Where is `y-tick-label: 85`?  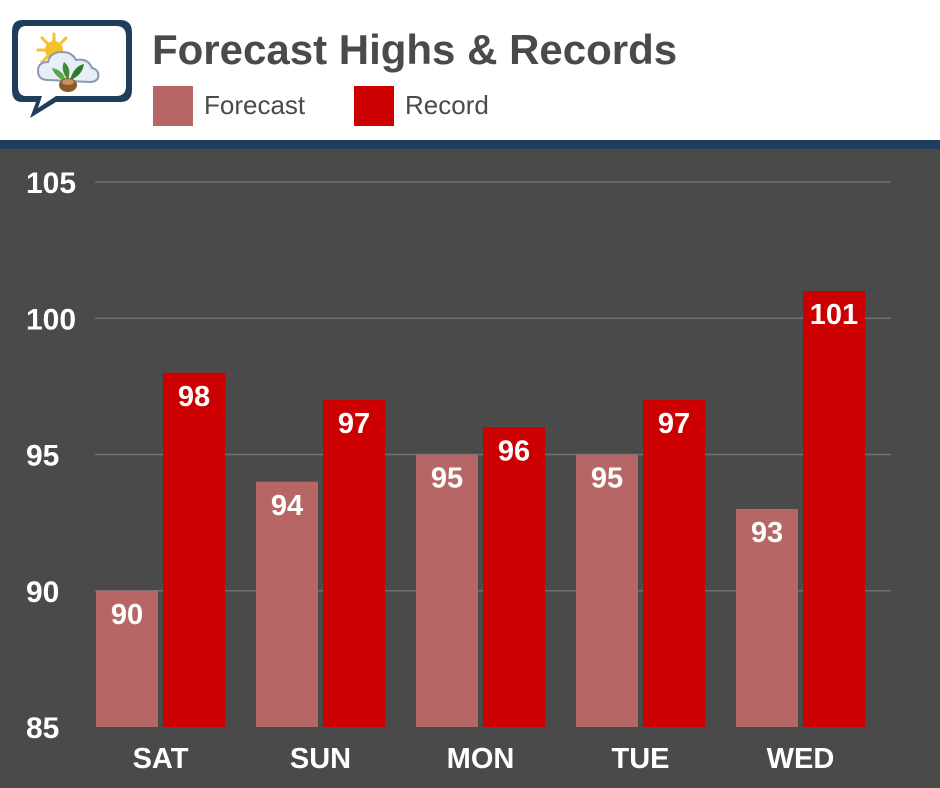 y-tick-label: 85 is located at coordinates (42, 728).